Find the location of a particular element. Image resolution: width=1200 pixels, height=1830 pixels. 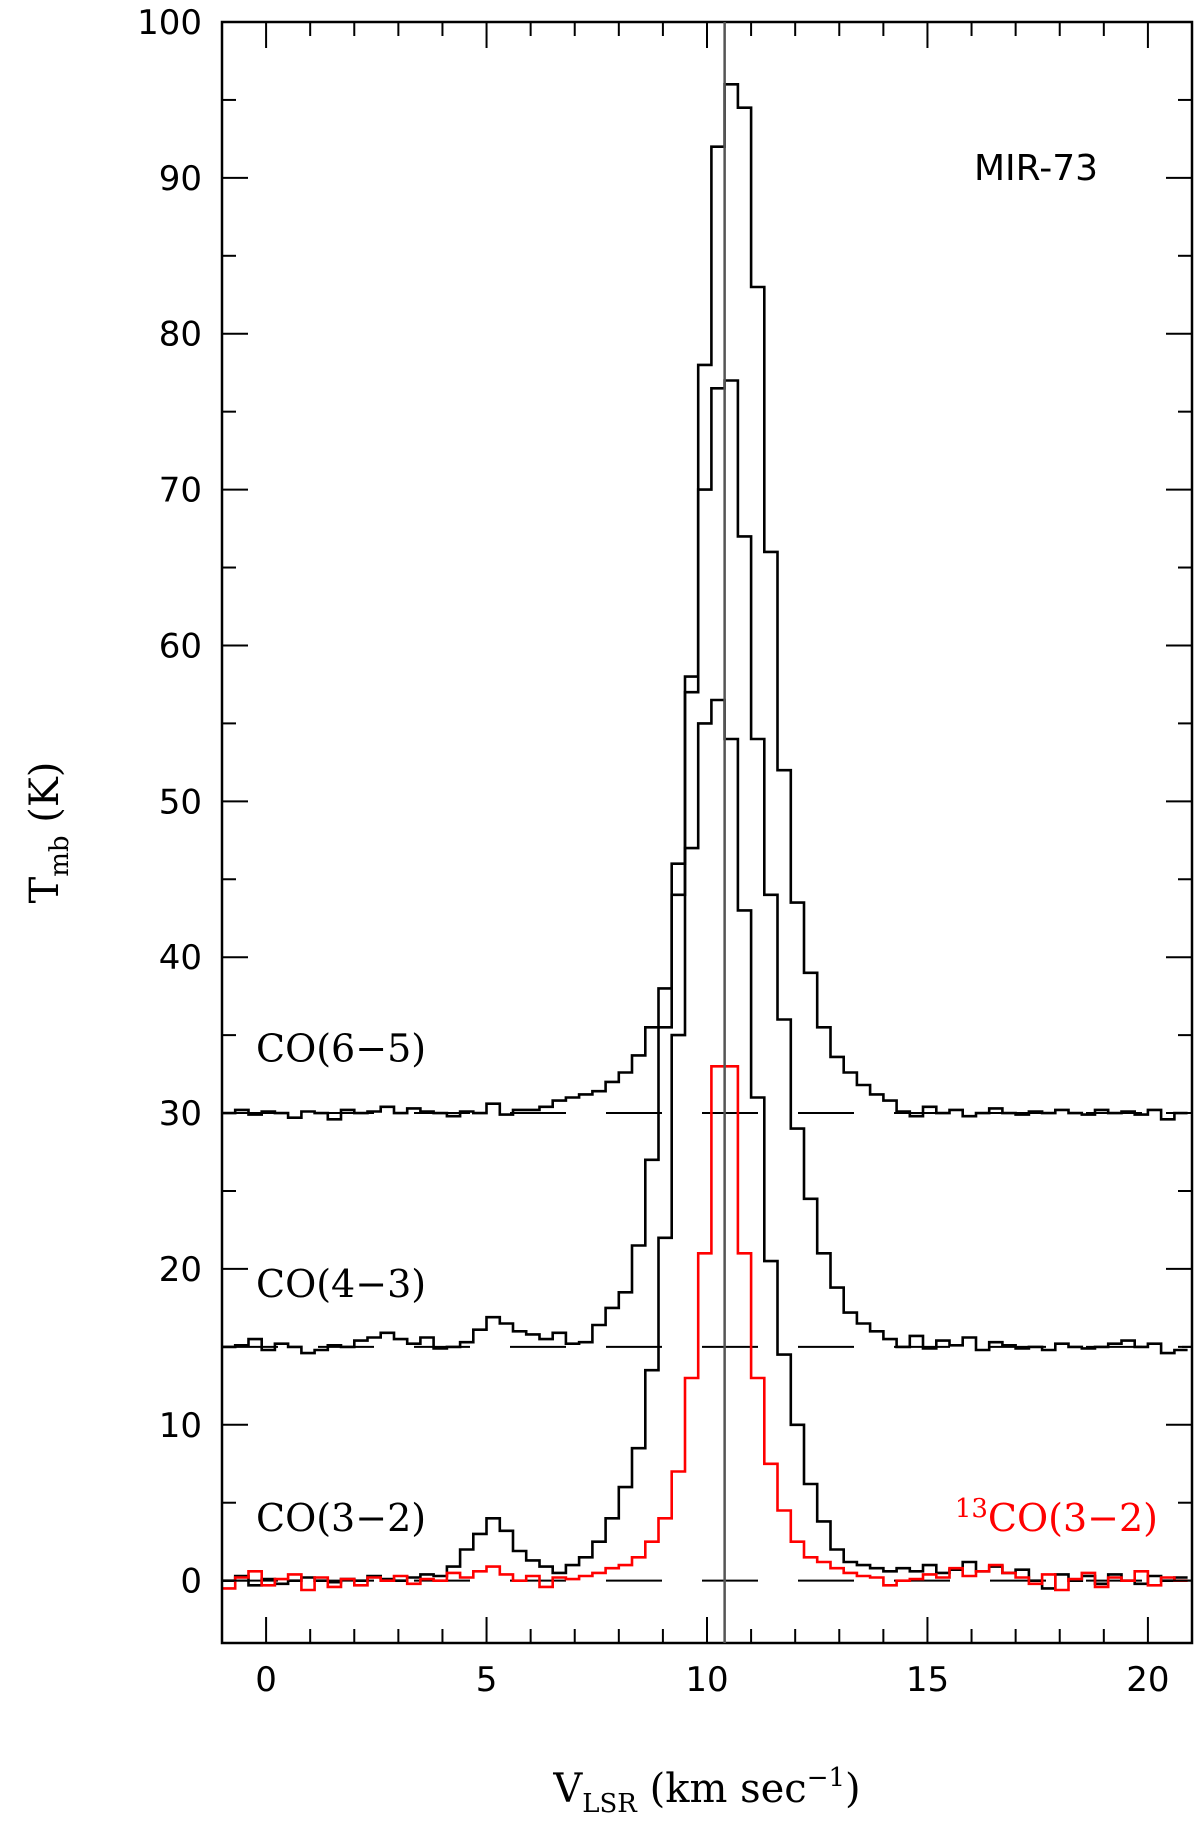

x-tick-label: 20 is located at coordinates (1147, 1680).